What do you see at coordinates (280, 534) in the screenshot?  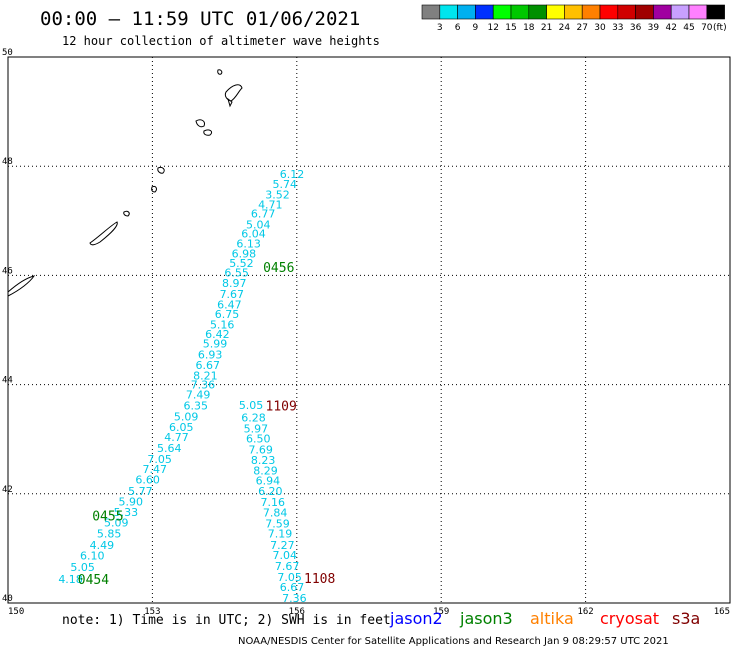 I see `data-point-label: 7.19` at bounding box center [280, 534].